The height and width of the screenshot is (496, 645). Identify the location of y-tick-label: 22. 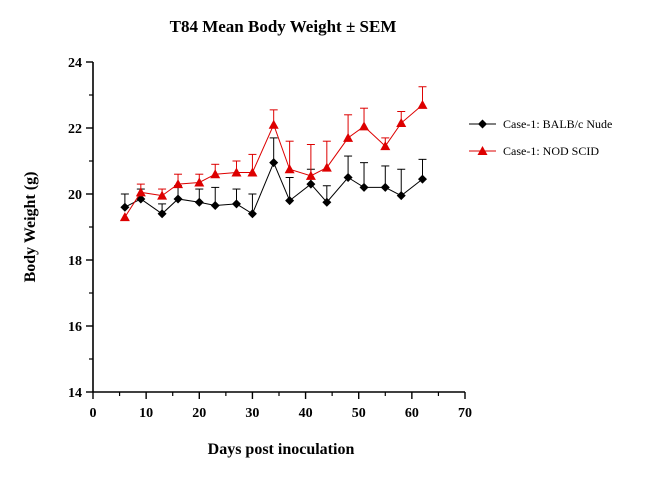
(75, 129).